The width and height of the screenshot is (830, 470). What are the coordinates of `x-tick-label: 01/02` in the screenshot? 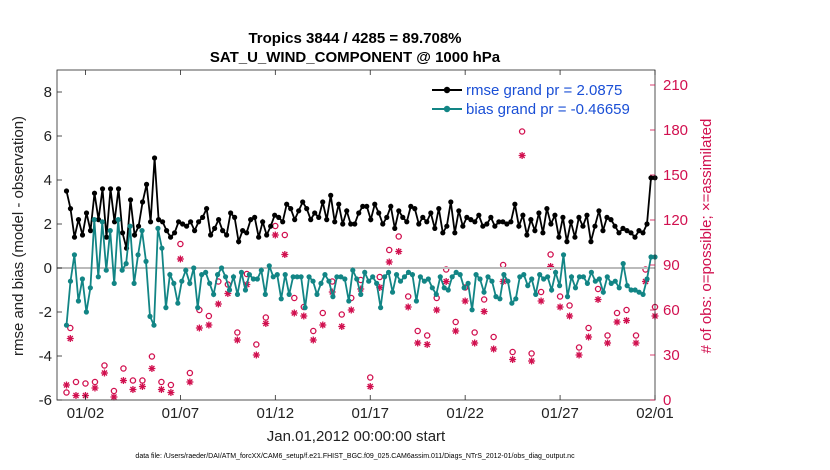 It's located at (86, 413).